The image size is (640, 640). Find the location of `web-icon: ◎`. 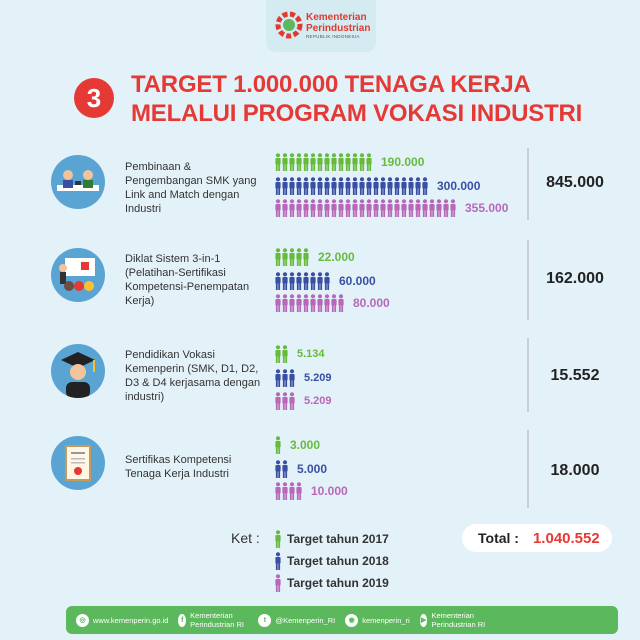

web-icon: ◎ is located at coordinates (82, 620).